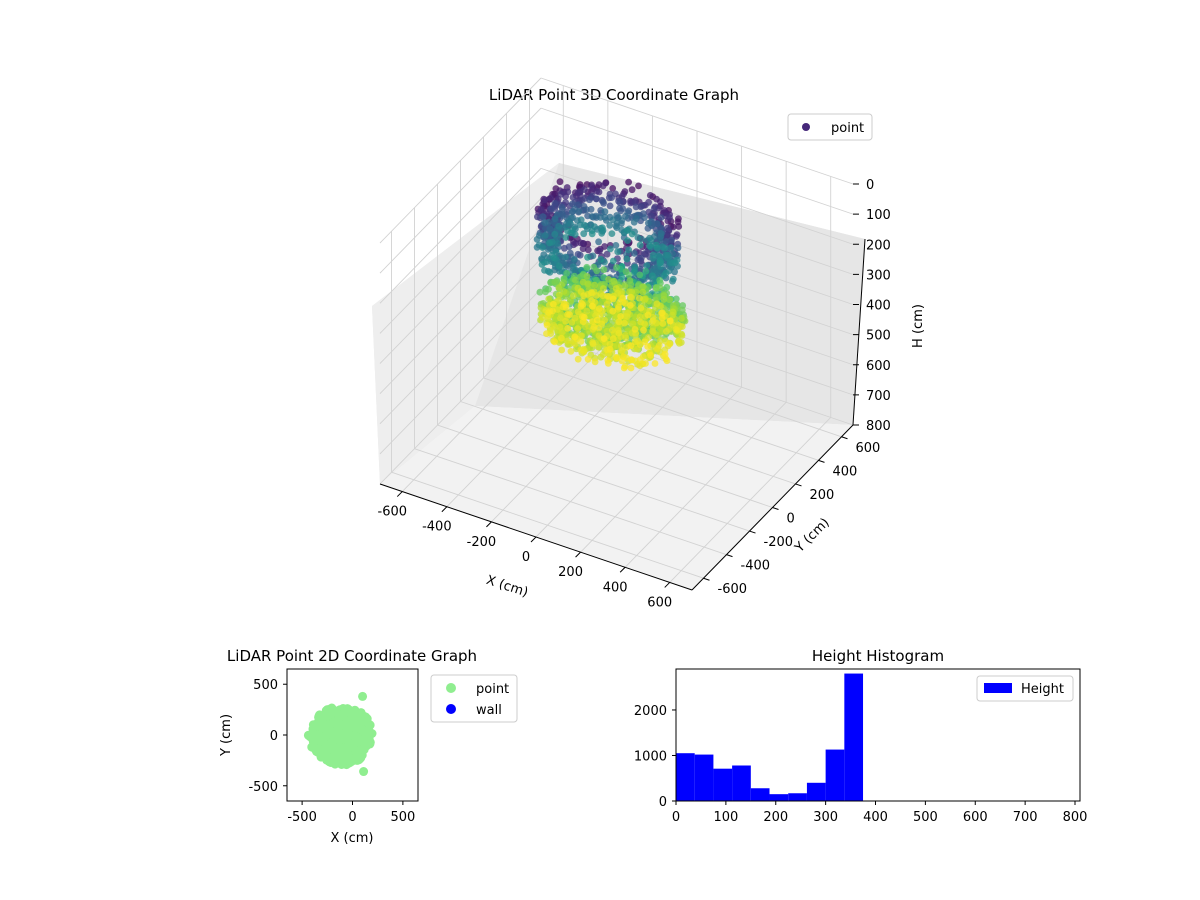 The image size is (1200, 900). Describe the element at coordinates (822, 495) in the screenshot. I see `y-tick-label-3d: 200` at that location.